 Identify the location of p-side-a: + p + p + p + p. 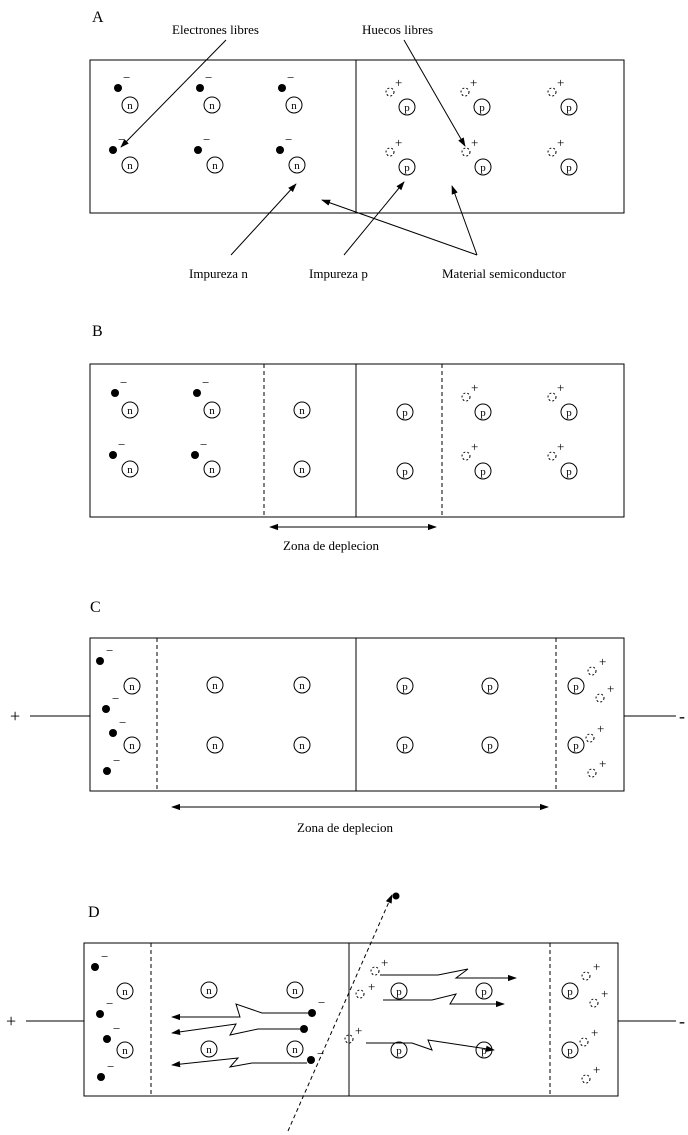
(481, 125).